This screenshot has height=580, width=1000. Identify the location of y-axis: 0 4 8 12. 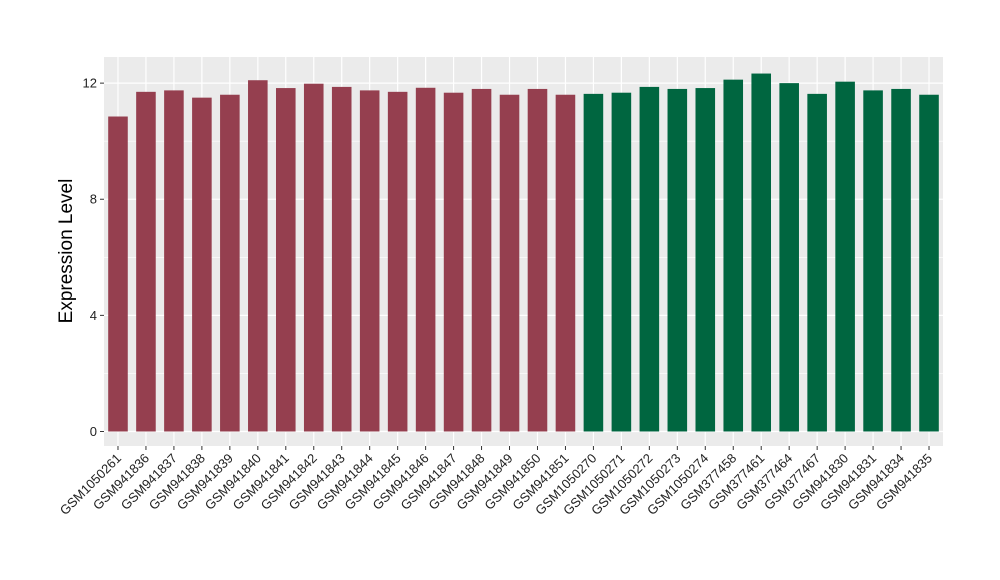
(93, 257).